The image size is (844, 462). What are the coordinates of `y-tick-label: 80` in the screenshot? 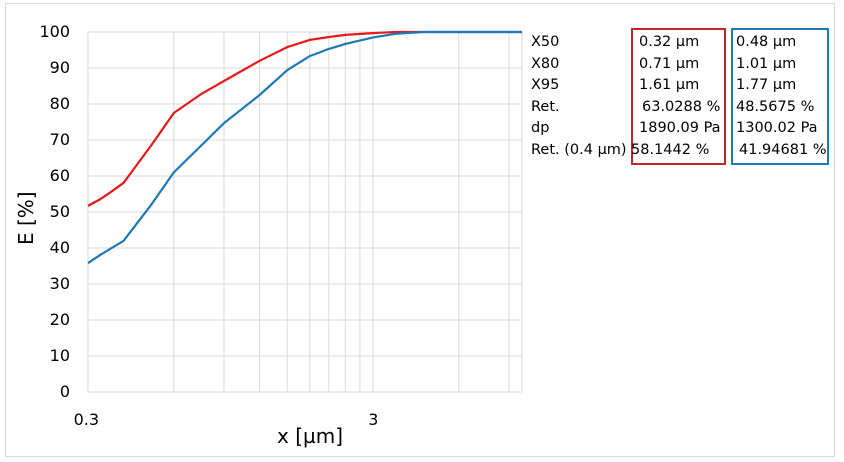 It's located at (59, 103).